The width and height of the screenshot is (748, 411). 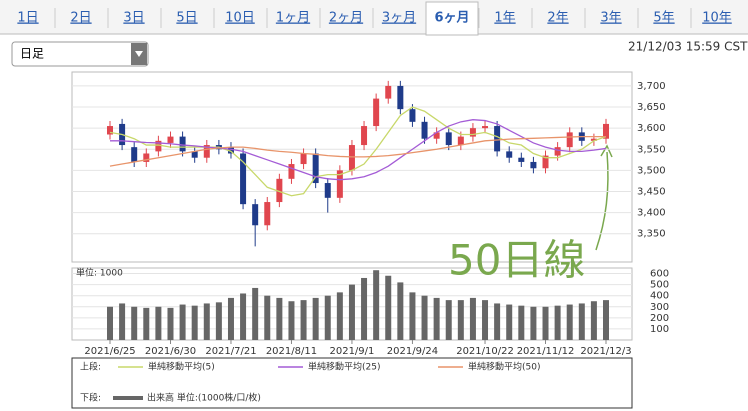 I want to click on tab: 3日, so click(x=133, y=18).